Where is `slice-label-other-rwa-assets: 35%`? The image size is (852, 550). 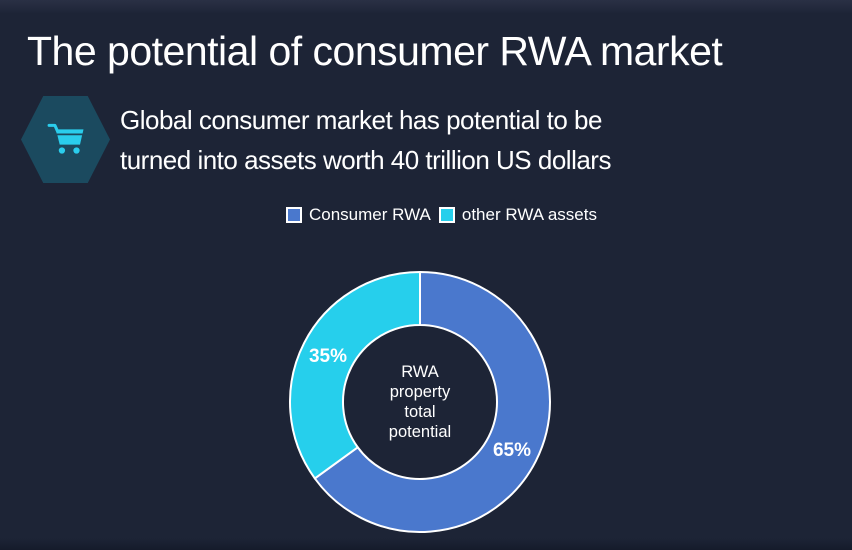 slice-label-other-rwa-assets: 35% is located at coordinates (328, 356).